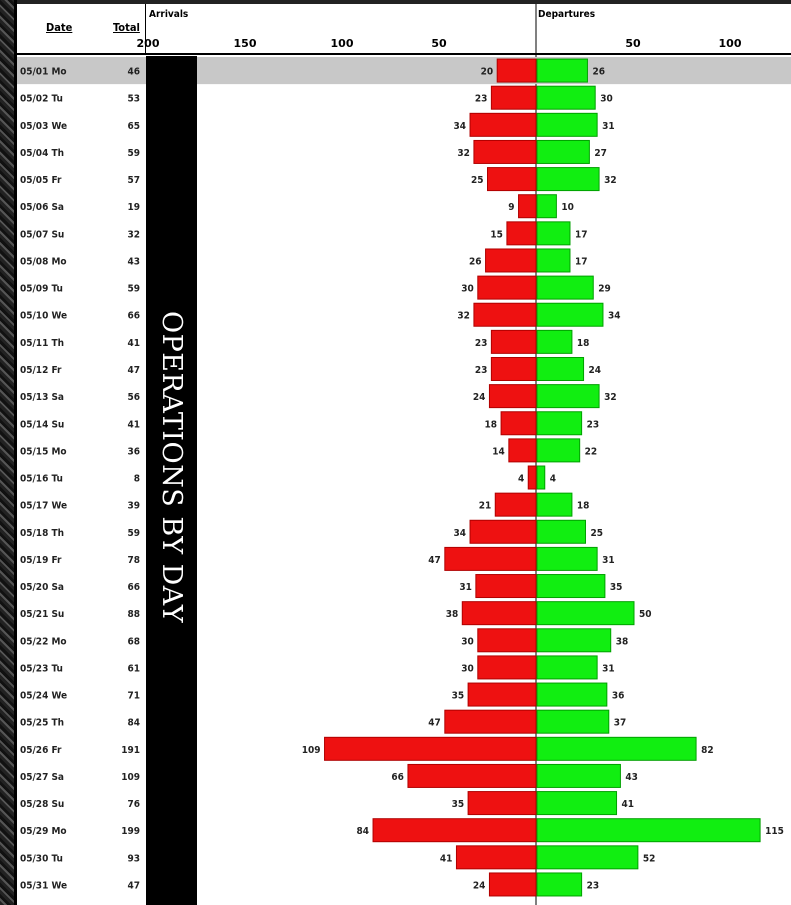 This screenshot has width=791, height=905. Describe the element at coordinates (130, 831) in the screenshot. I see `total-value: 199` at that location.